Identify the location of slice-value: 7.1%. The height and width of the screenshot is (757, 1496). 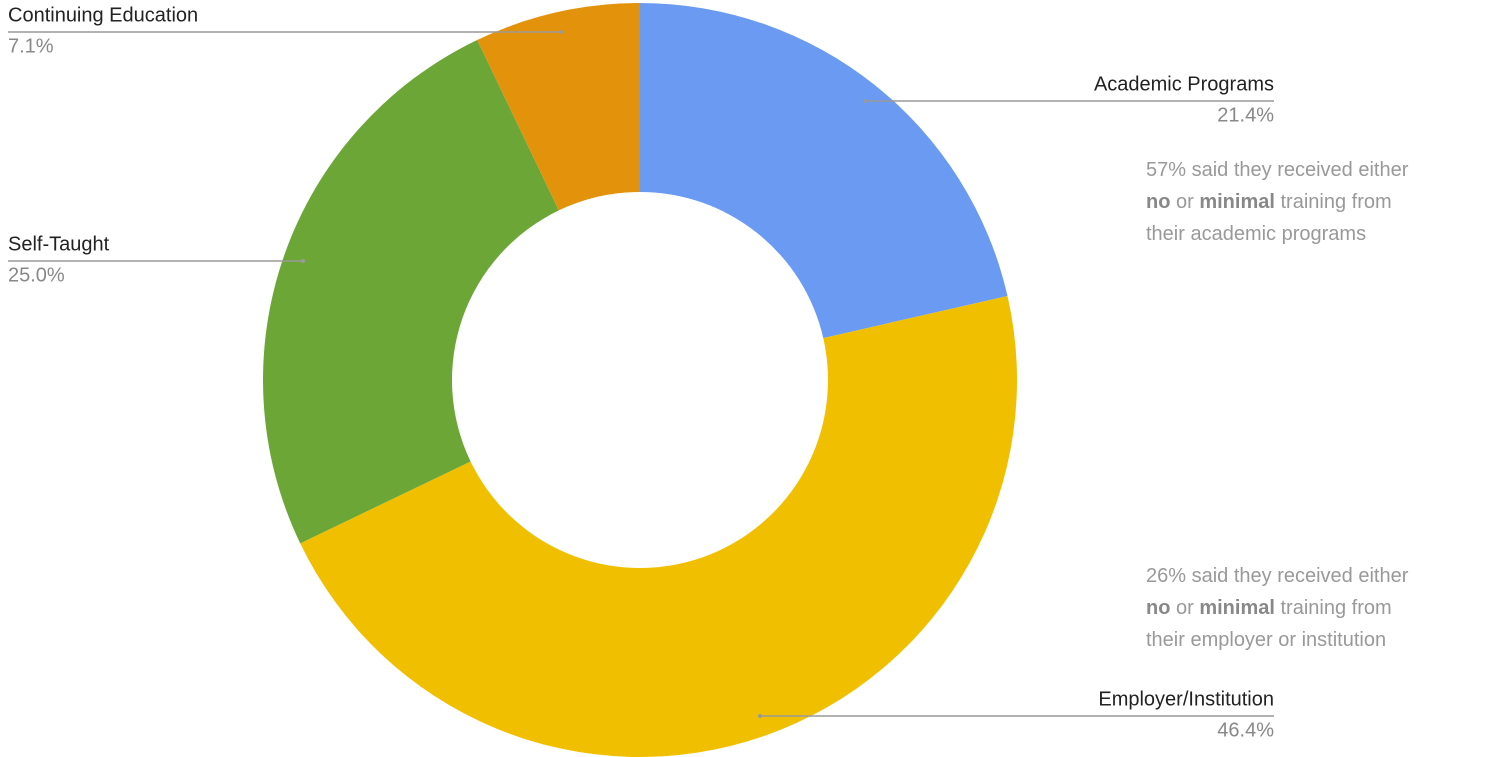
(31, 46).